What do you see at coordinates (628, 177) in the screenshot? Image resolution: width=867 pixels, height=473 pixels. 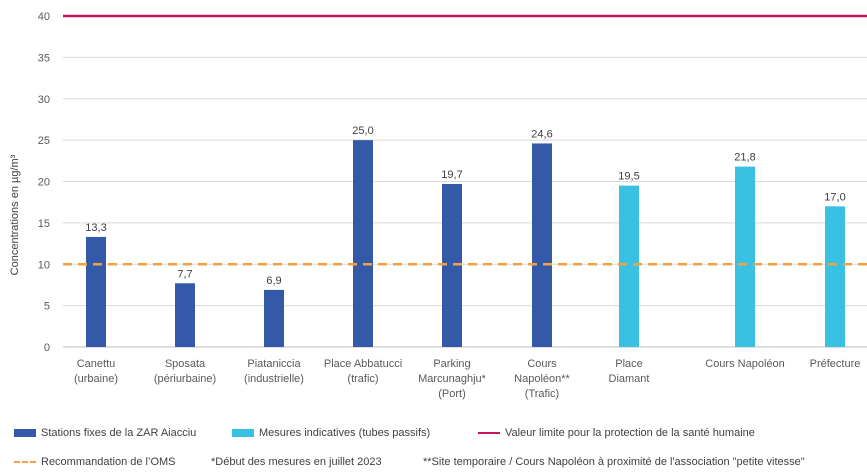 I see `data-label-6: 19,5` at bounding box center [628, 177].